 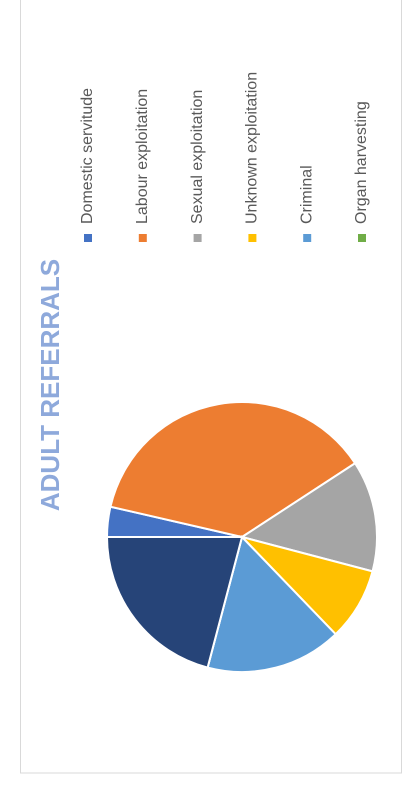 What do you see at coordinates (142, 156) in the screenshot?
I see `legend-label: Labour exploitation` at bounding box center [142, 156].